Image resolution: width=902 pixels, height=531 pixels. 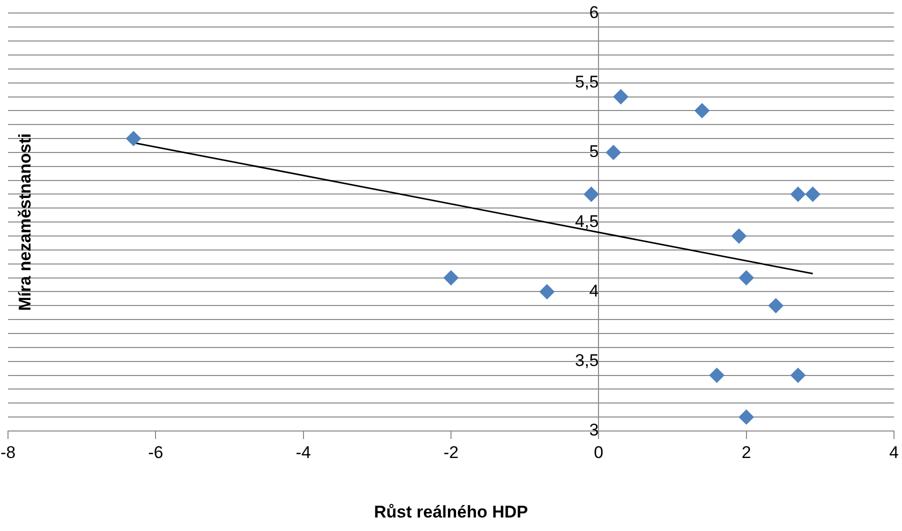 I want to click on y-tick-label: 3,5, so click(x=587, y=360).